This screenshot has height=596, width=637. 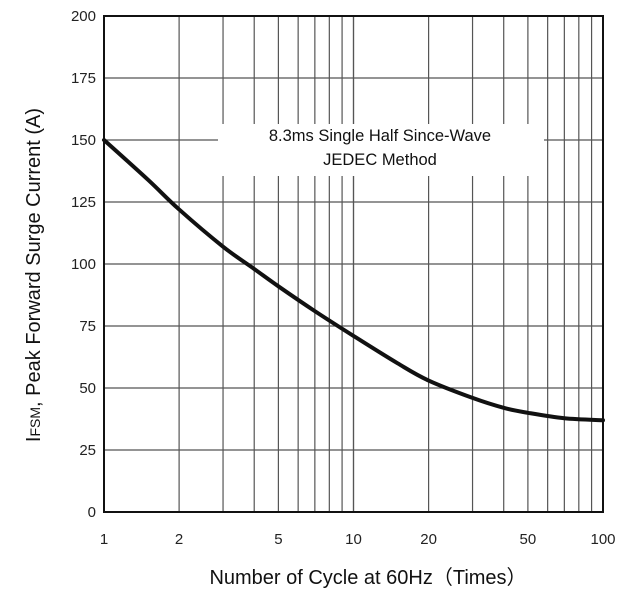 I want to click on y-tick-label: 200, so click(x=83, y=16).